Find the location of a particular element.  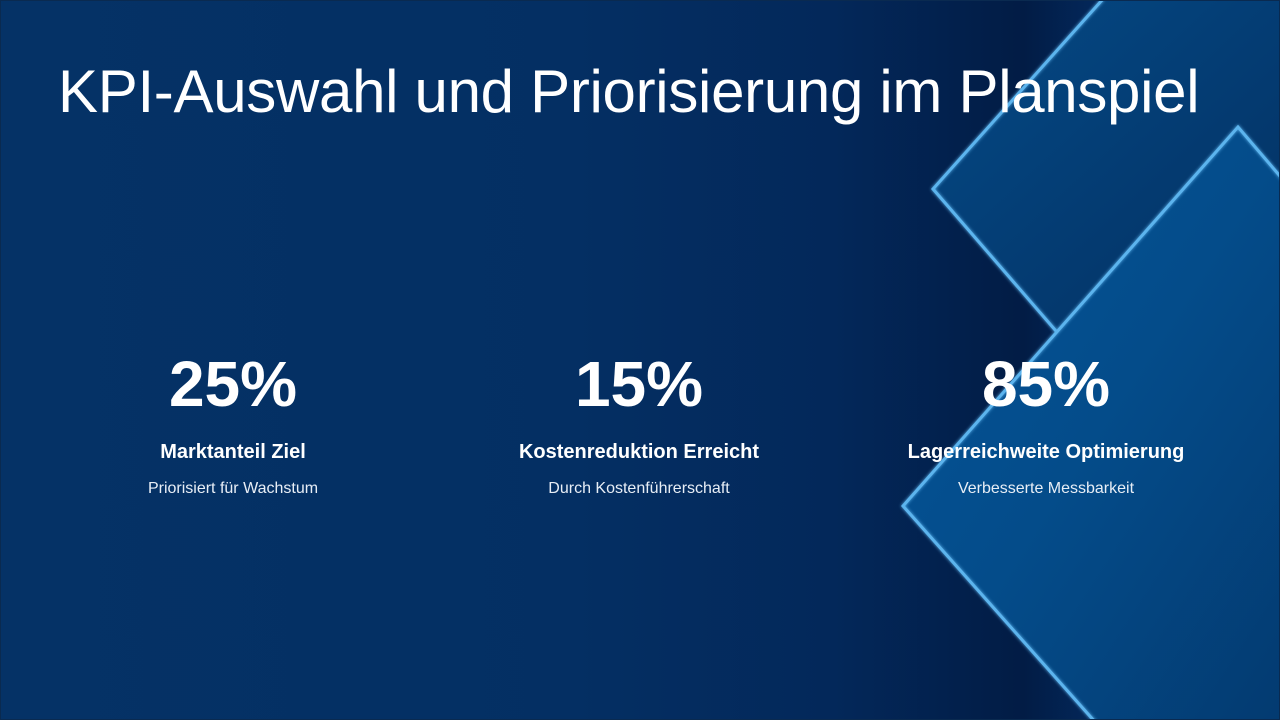

kpi-label: Marktanteil Ziel is located at coordinates (233, 452).